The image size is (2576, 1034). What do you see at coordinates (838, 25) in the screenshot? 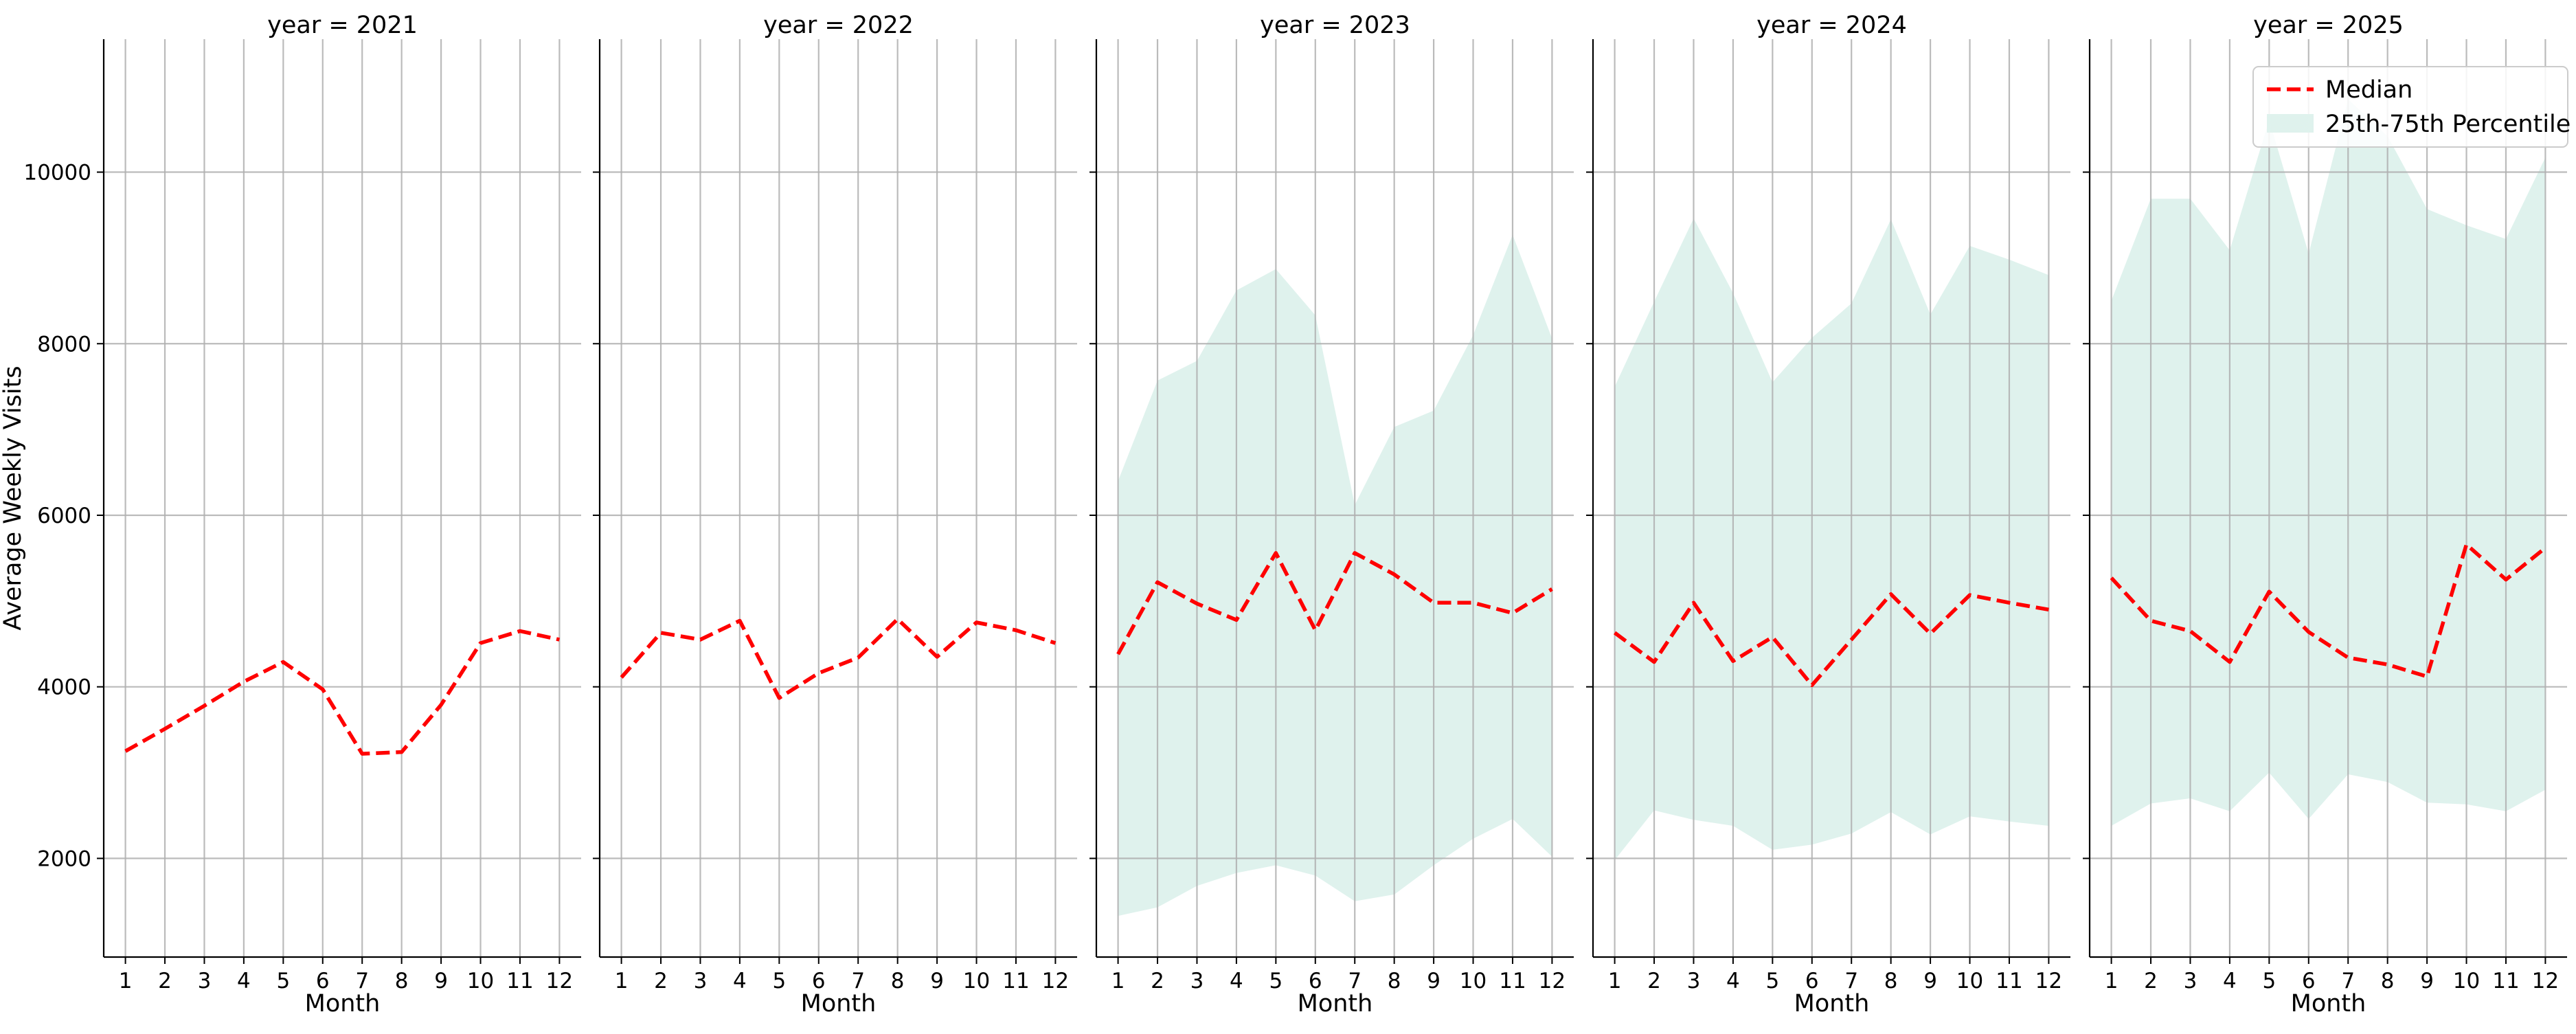
I see `panel-title: year = 2022` at bounding box center [838, 25].